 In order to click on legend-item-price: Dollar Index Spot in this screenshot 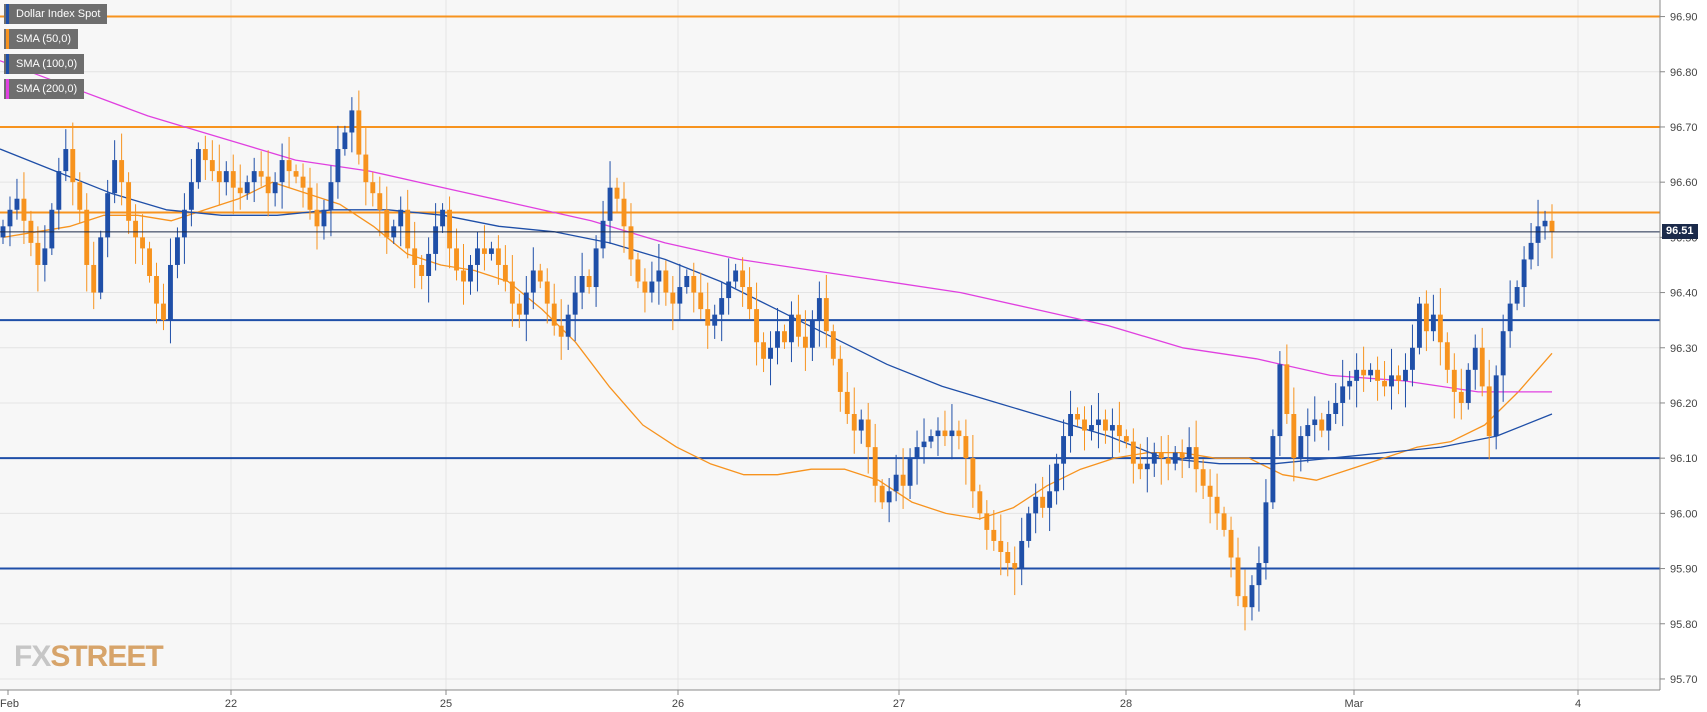, I will do `click(56, 14)`.